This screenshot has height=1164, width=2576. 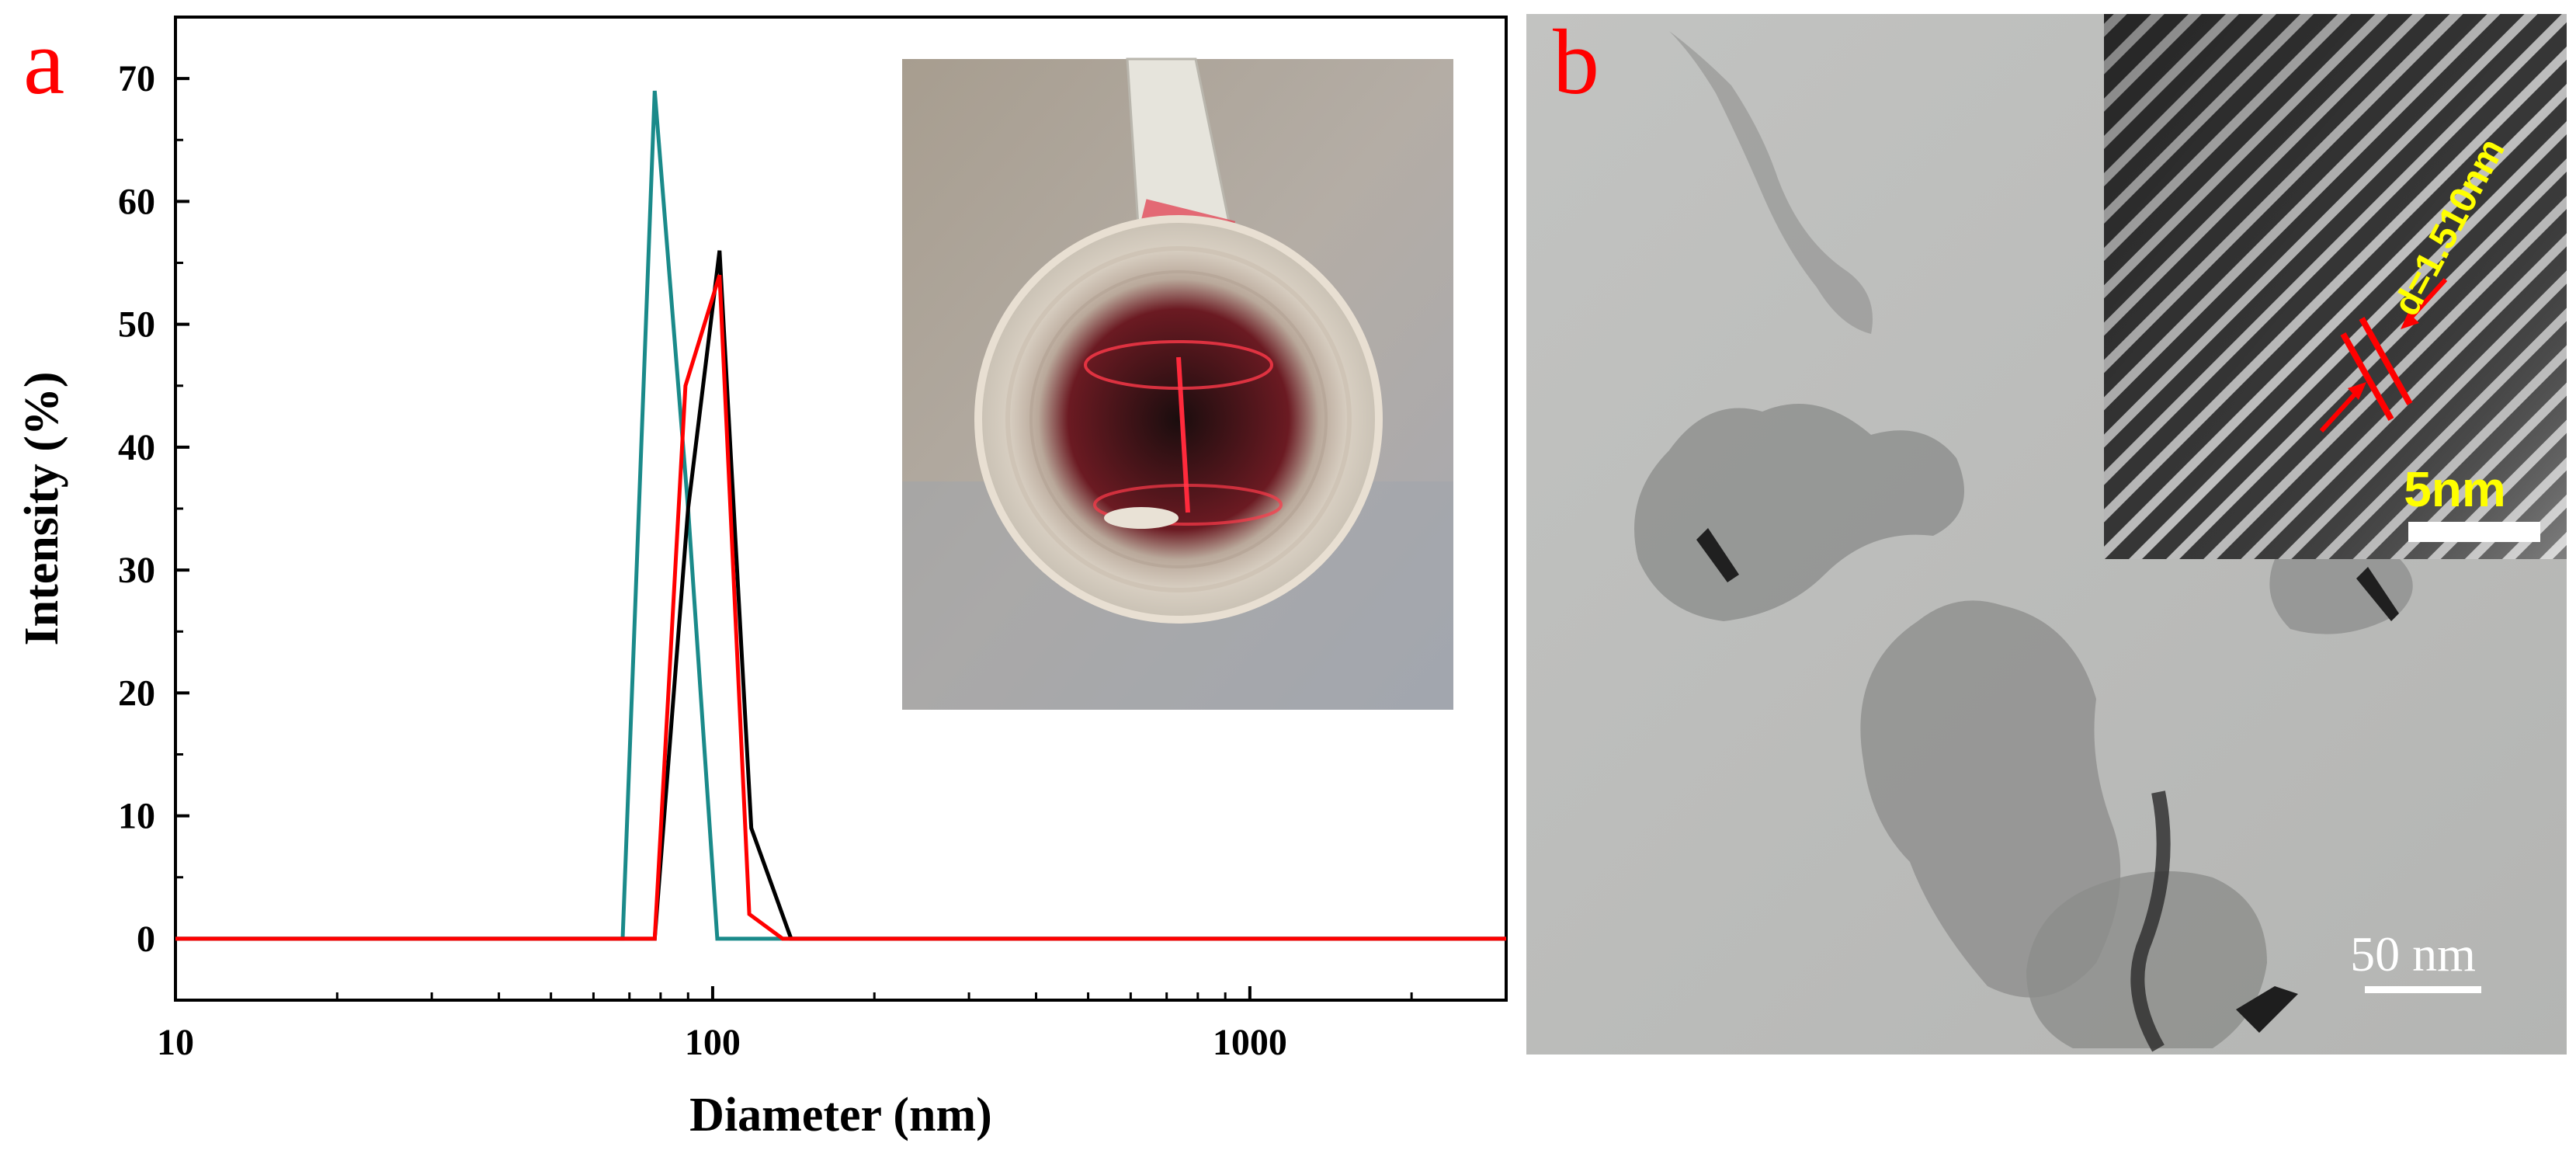 I want to click on tem-scalebar, so click(x=2423, y=990).